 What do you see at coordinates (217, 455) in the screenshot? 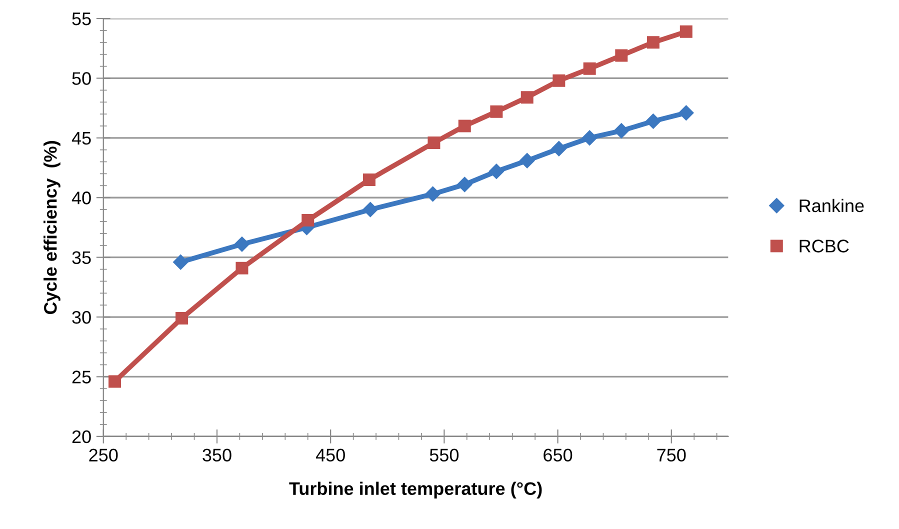
I see `x-tick-label: 350` at bounding box center [217, 455].